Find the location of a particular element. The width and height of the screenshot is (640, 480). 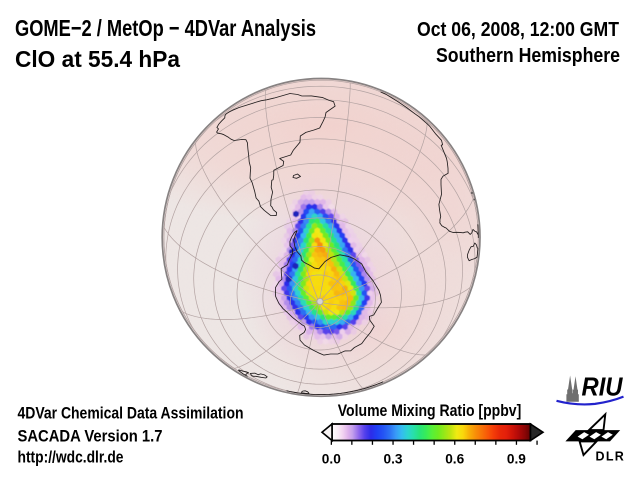

svg-text: 0.6 is located at coordinates (454, 459).